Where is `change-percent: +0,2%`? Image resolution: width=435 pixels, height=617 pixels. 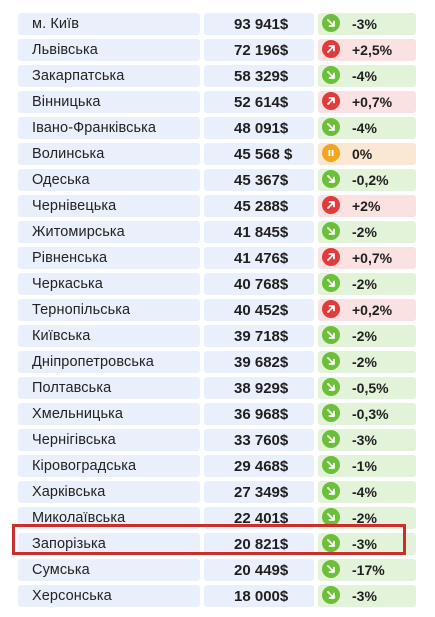 change-percent: +0,2% is located at coordinates (367, 310).